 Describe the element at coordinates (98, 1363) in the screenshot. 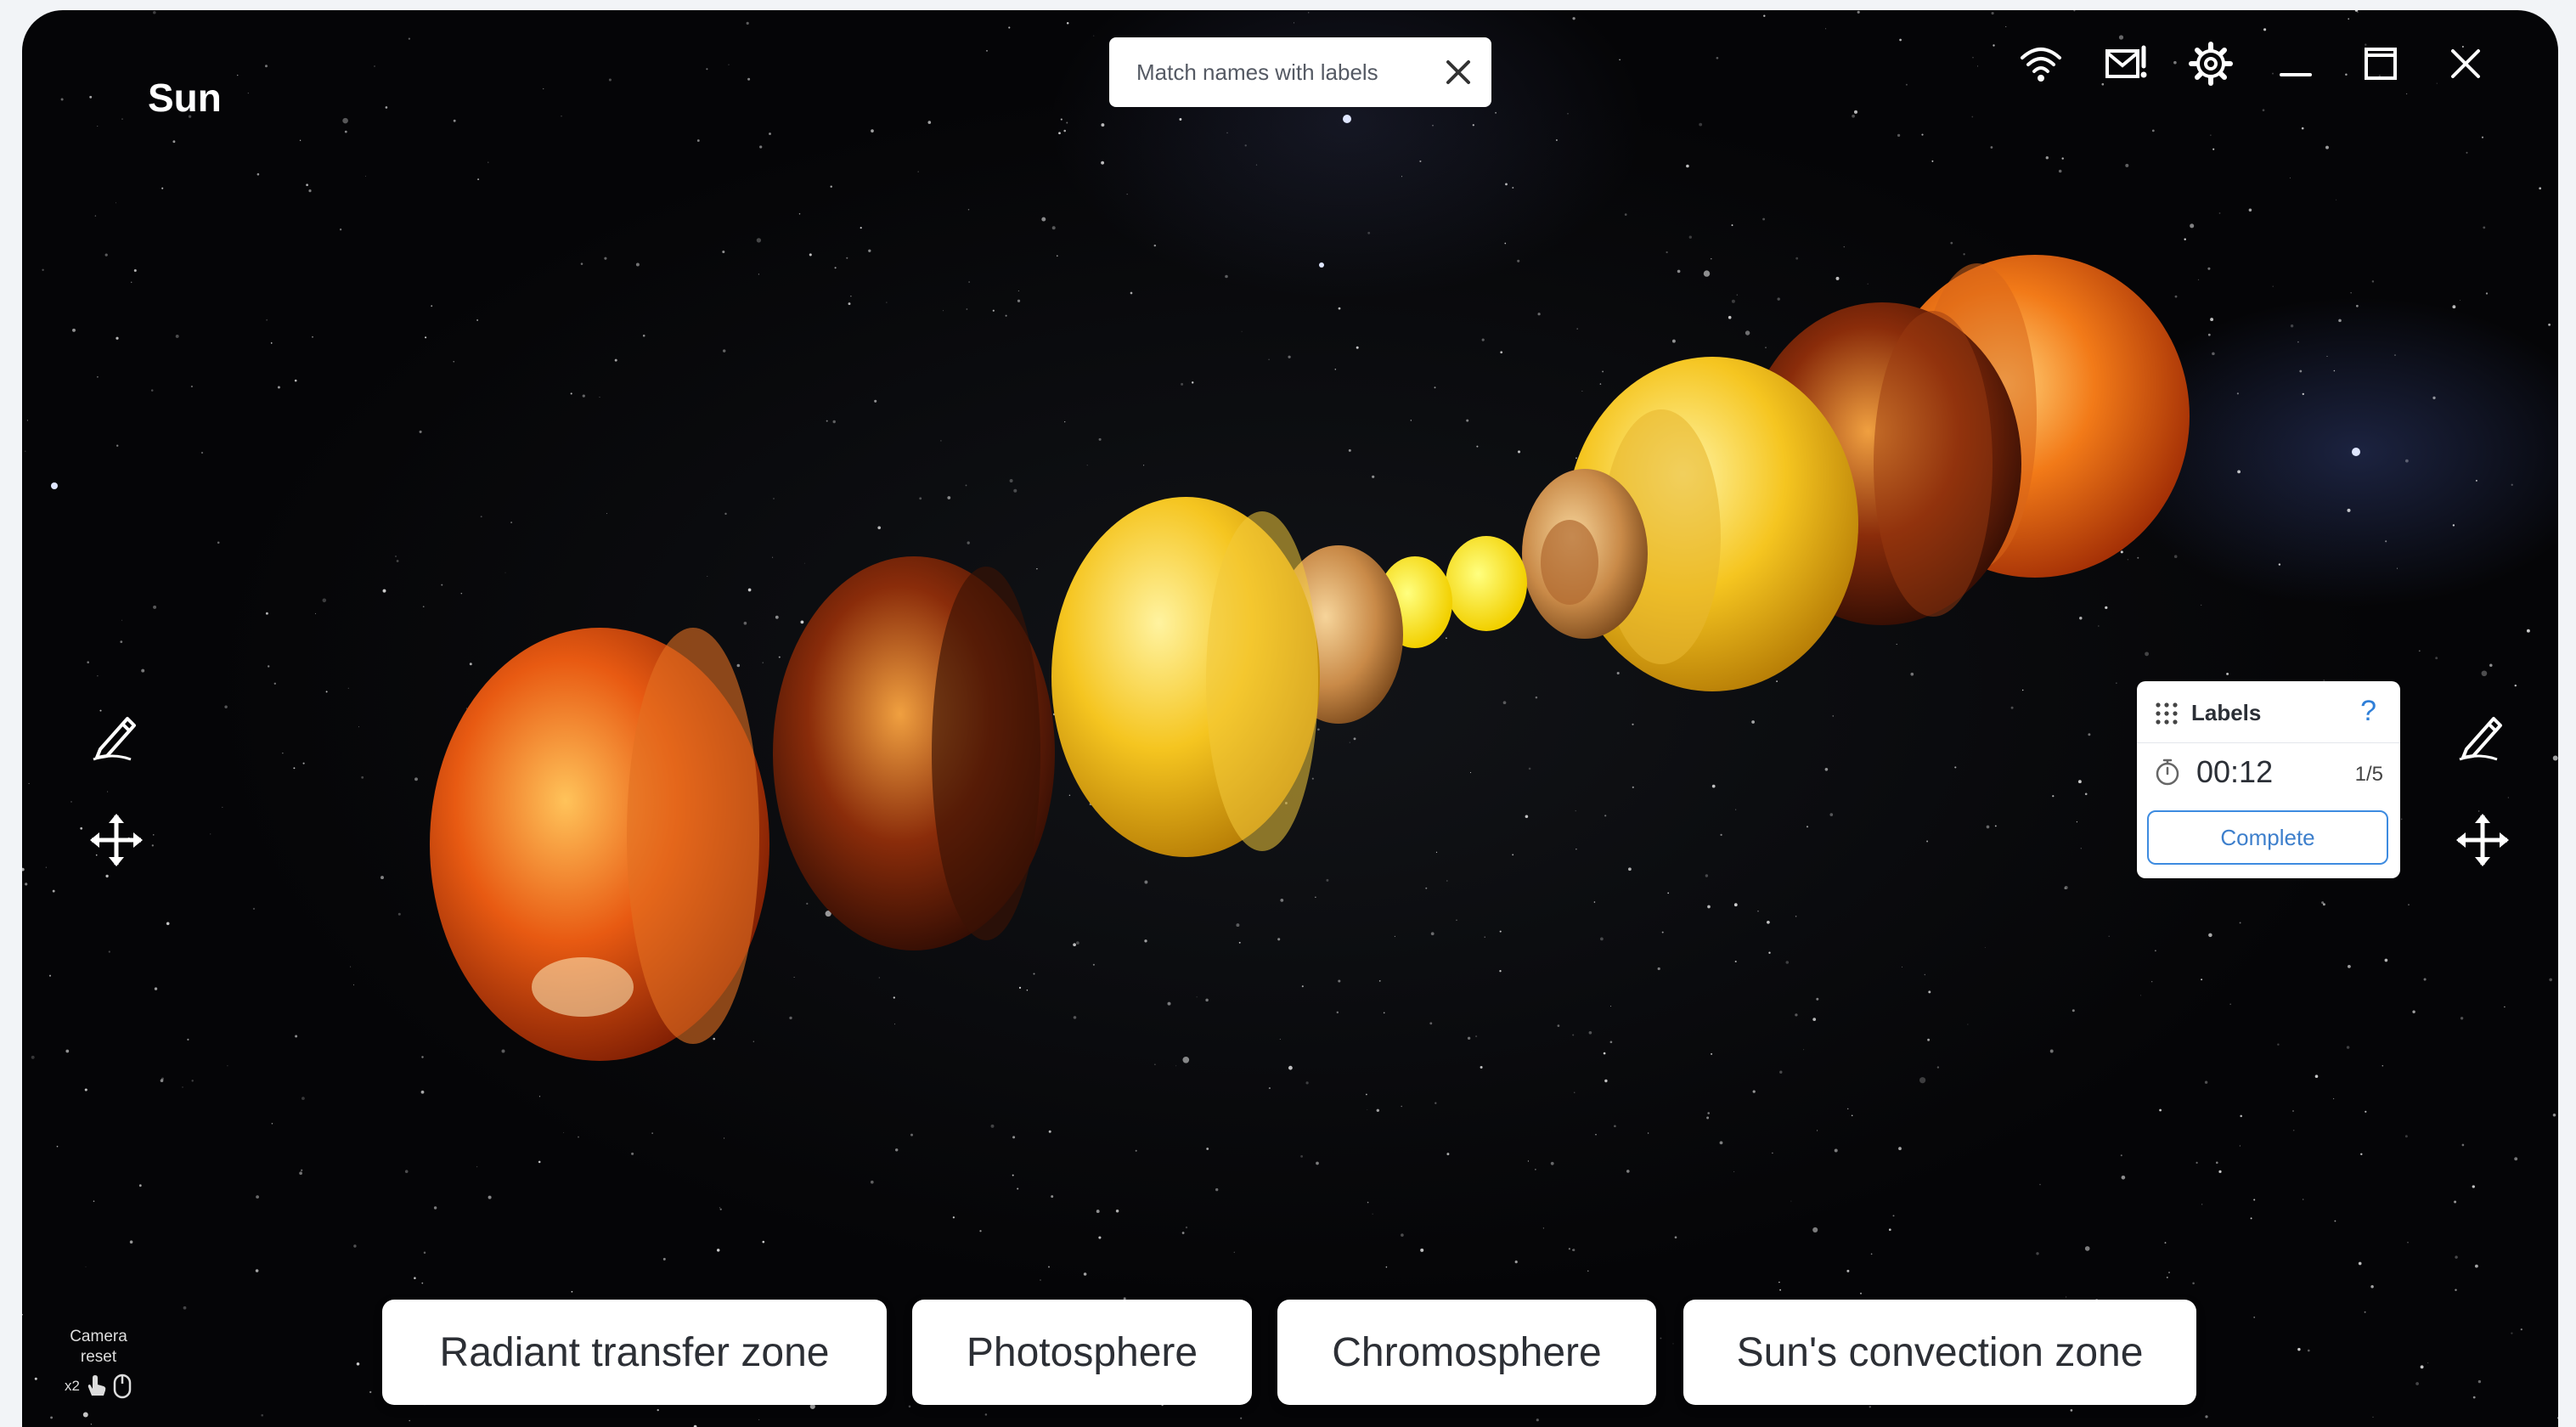

I see `camera-reset: Camera reset x2` at that location.